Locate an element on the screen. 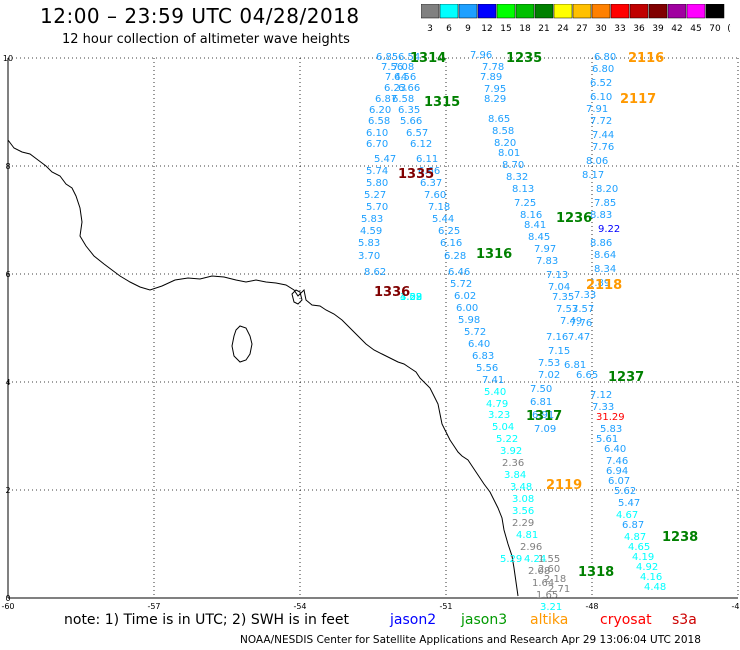 The image size is (740, 650). swh-reading: 7.97 is located at coordinates (545, 249).